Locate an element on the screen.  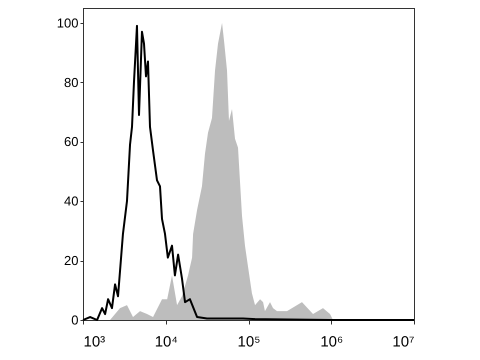
y-tick-label: 40 is located at coordinates (71, 201).